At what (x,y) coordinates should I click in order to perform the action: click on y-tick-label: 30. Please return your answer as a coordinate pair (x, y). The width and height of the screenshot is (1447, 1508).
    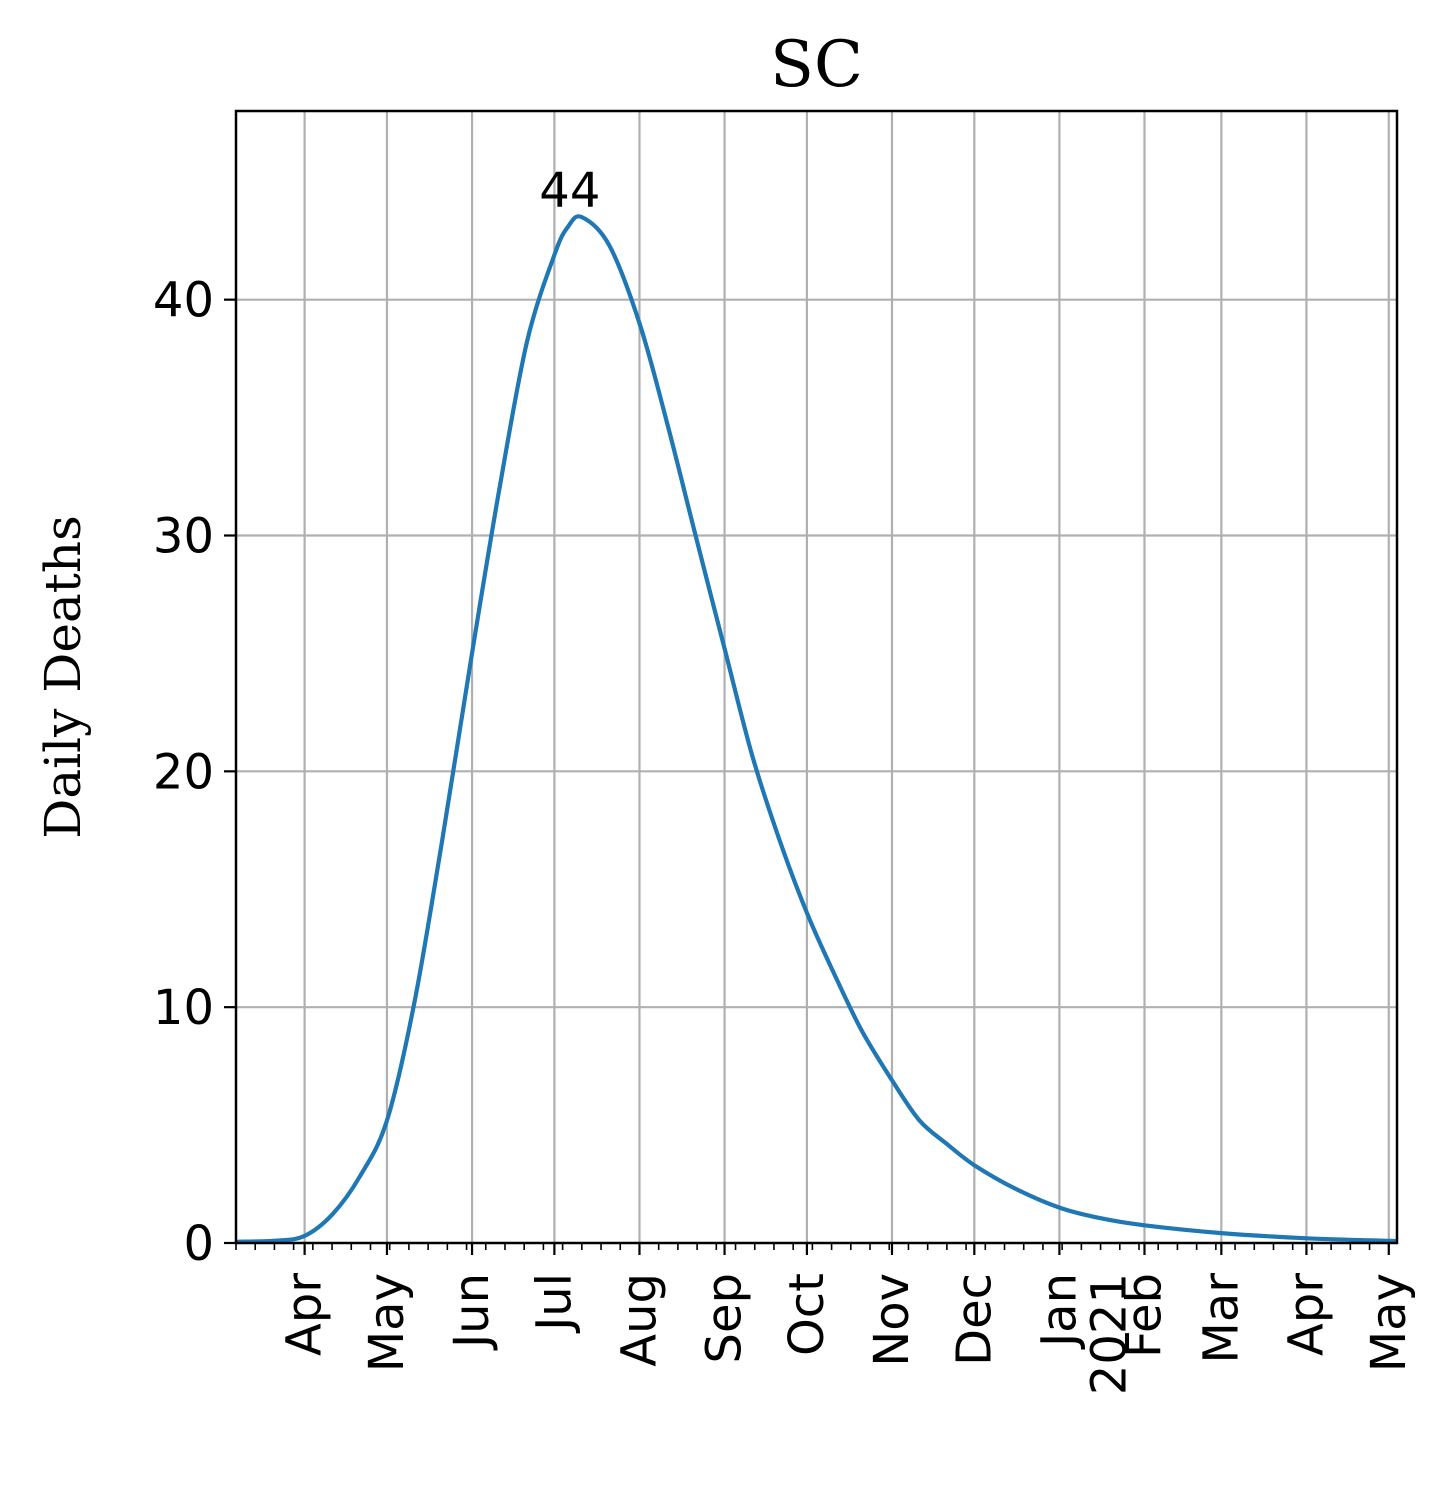
    Looking at the image, I should click on (183, 537).